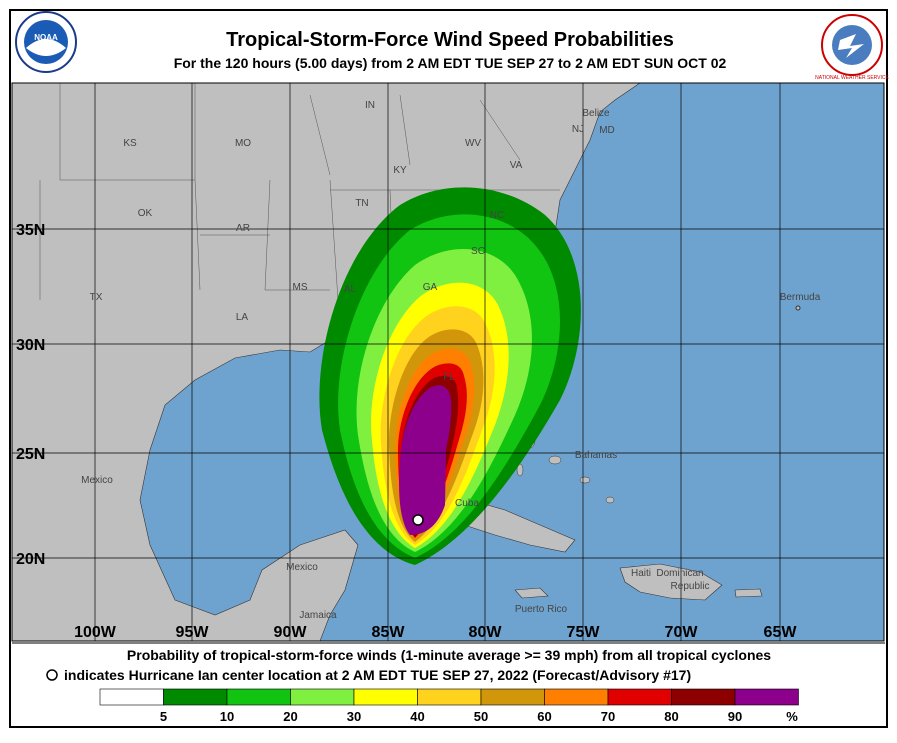 This screenshot has height=743, width=897. I want to click on place-label: Dominican, so click(679, 573).